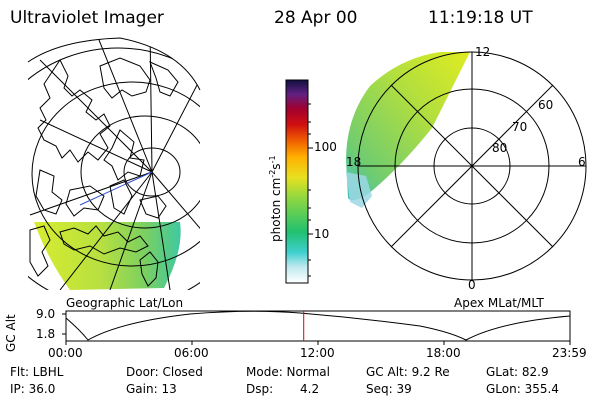 This screenshot has width=600, height=400. Describe the element at coordinates (316, 18) in the screenshot. I see `date-label: 28 Apr 00` at that location.